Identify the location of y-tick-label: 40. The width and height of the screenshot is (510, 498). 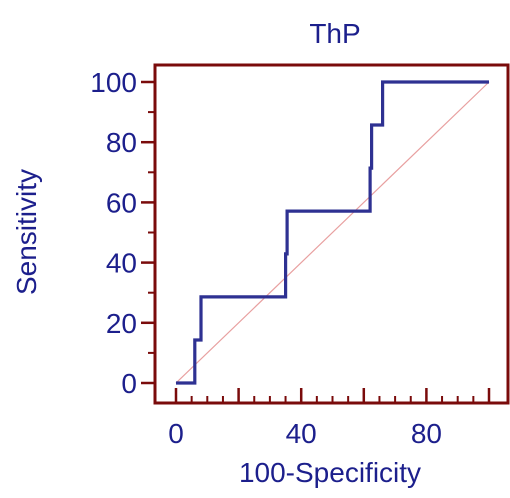
(121, 263).